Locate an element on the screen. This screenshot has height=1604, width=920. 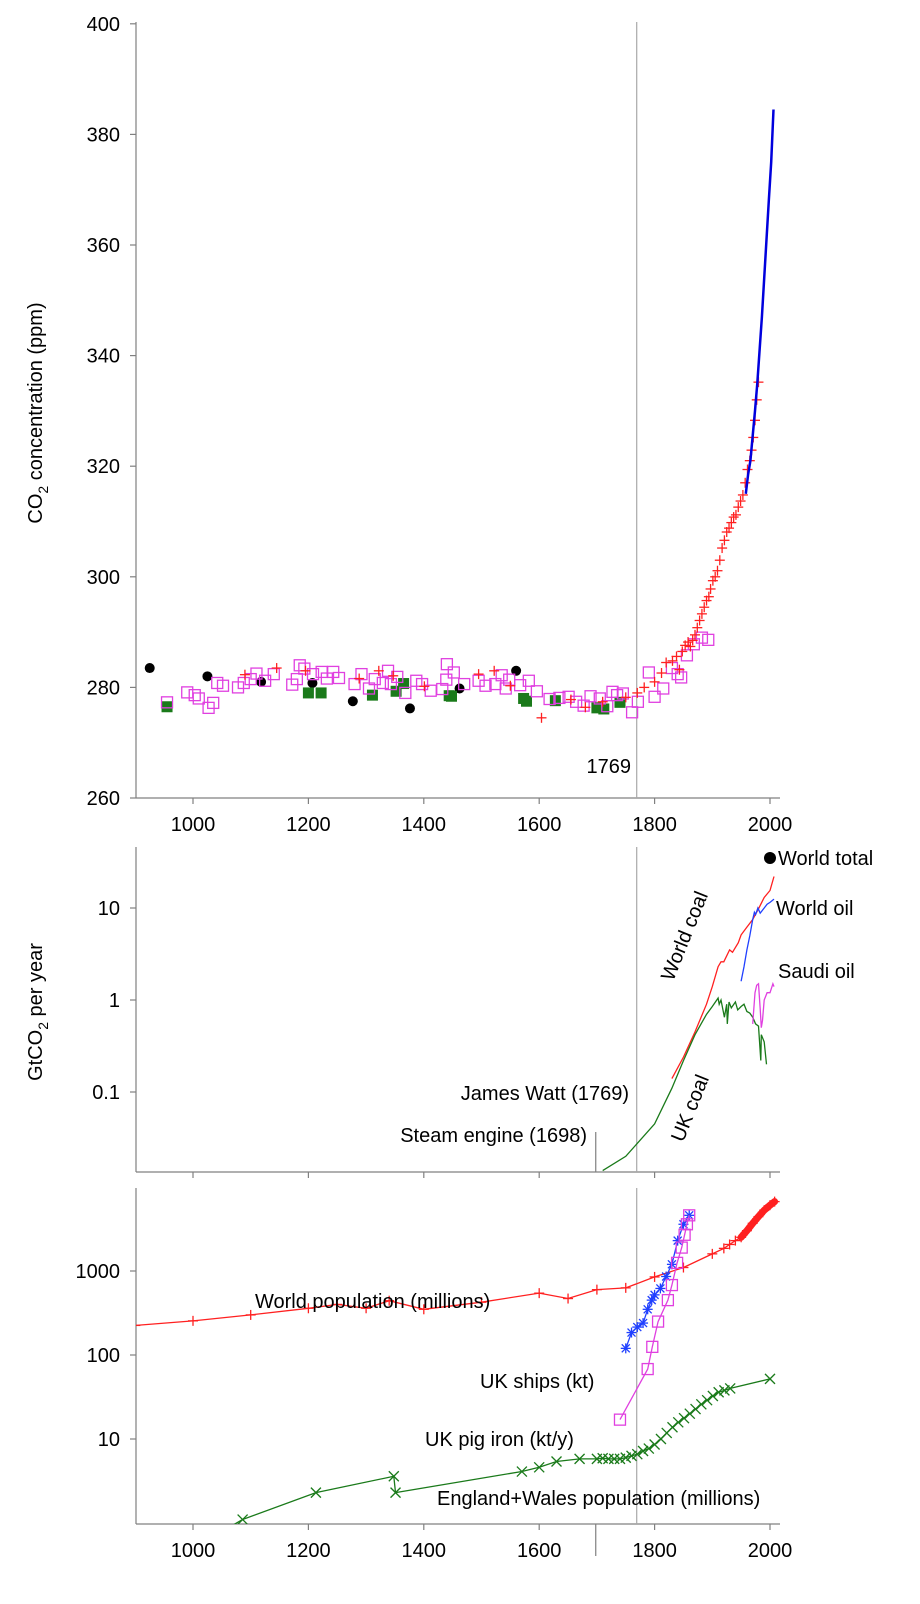
p3-point-green-32-b is located at coordinates (730, 1388).